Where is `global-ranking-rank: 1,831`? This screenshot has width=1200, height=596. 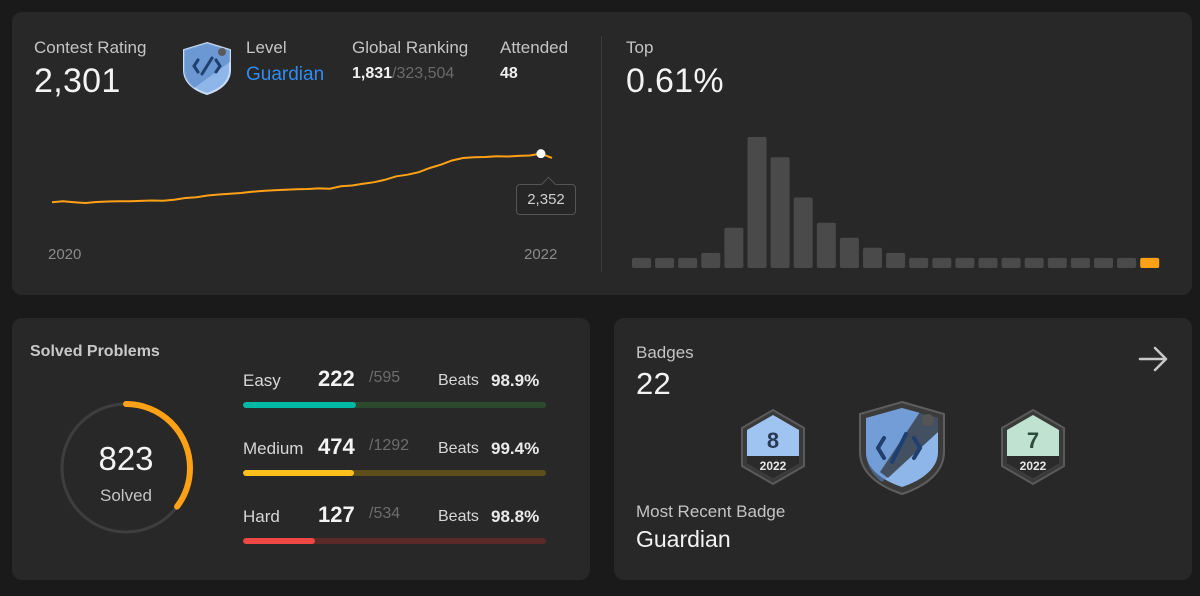 global-ranking-rank: 1,831 is located at coordinates (372, 73).